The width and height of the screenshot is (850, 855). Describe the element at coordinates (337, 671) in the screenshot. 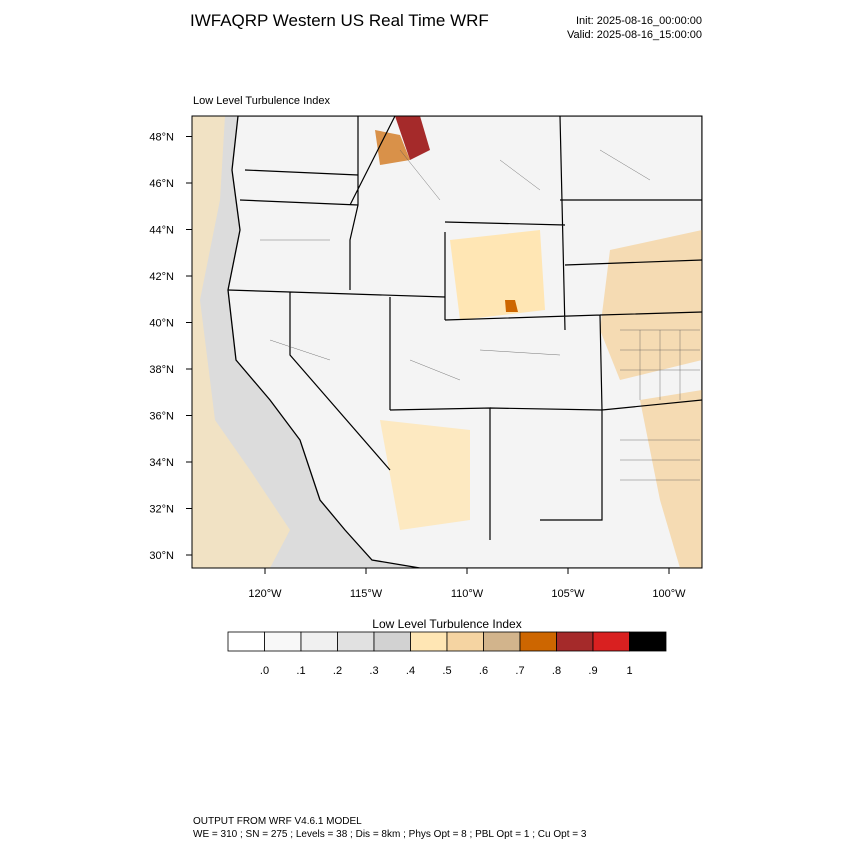

I see `colorbar-label: .2` at that location.